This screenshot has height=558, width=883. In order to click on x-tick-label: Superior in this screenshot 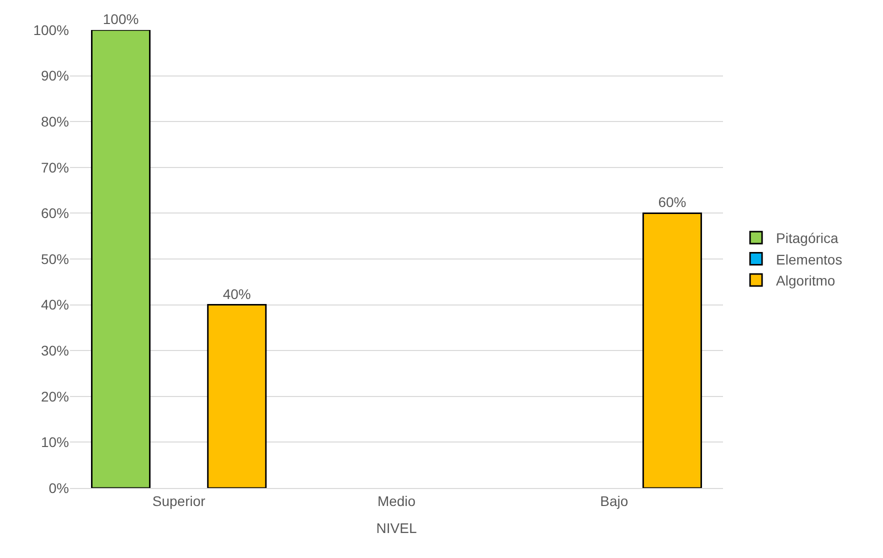, I will do `click(179, 500)`.